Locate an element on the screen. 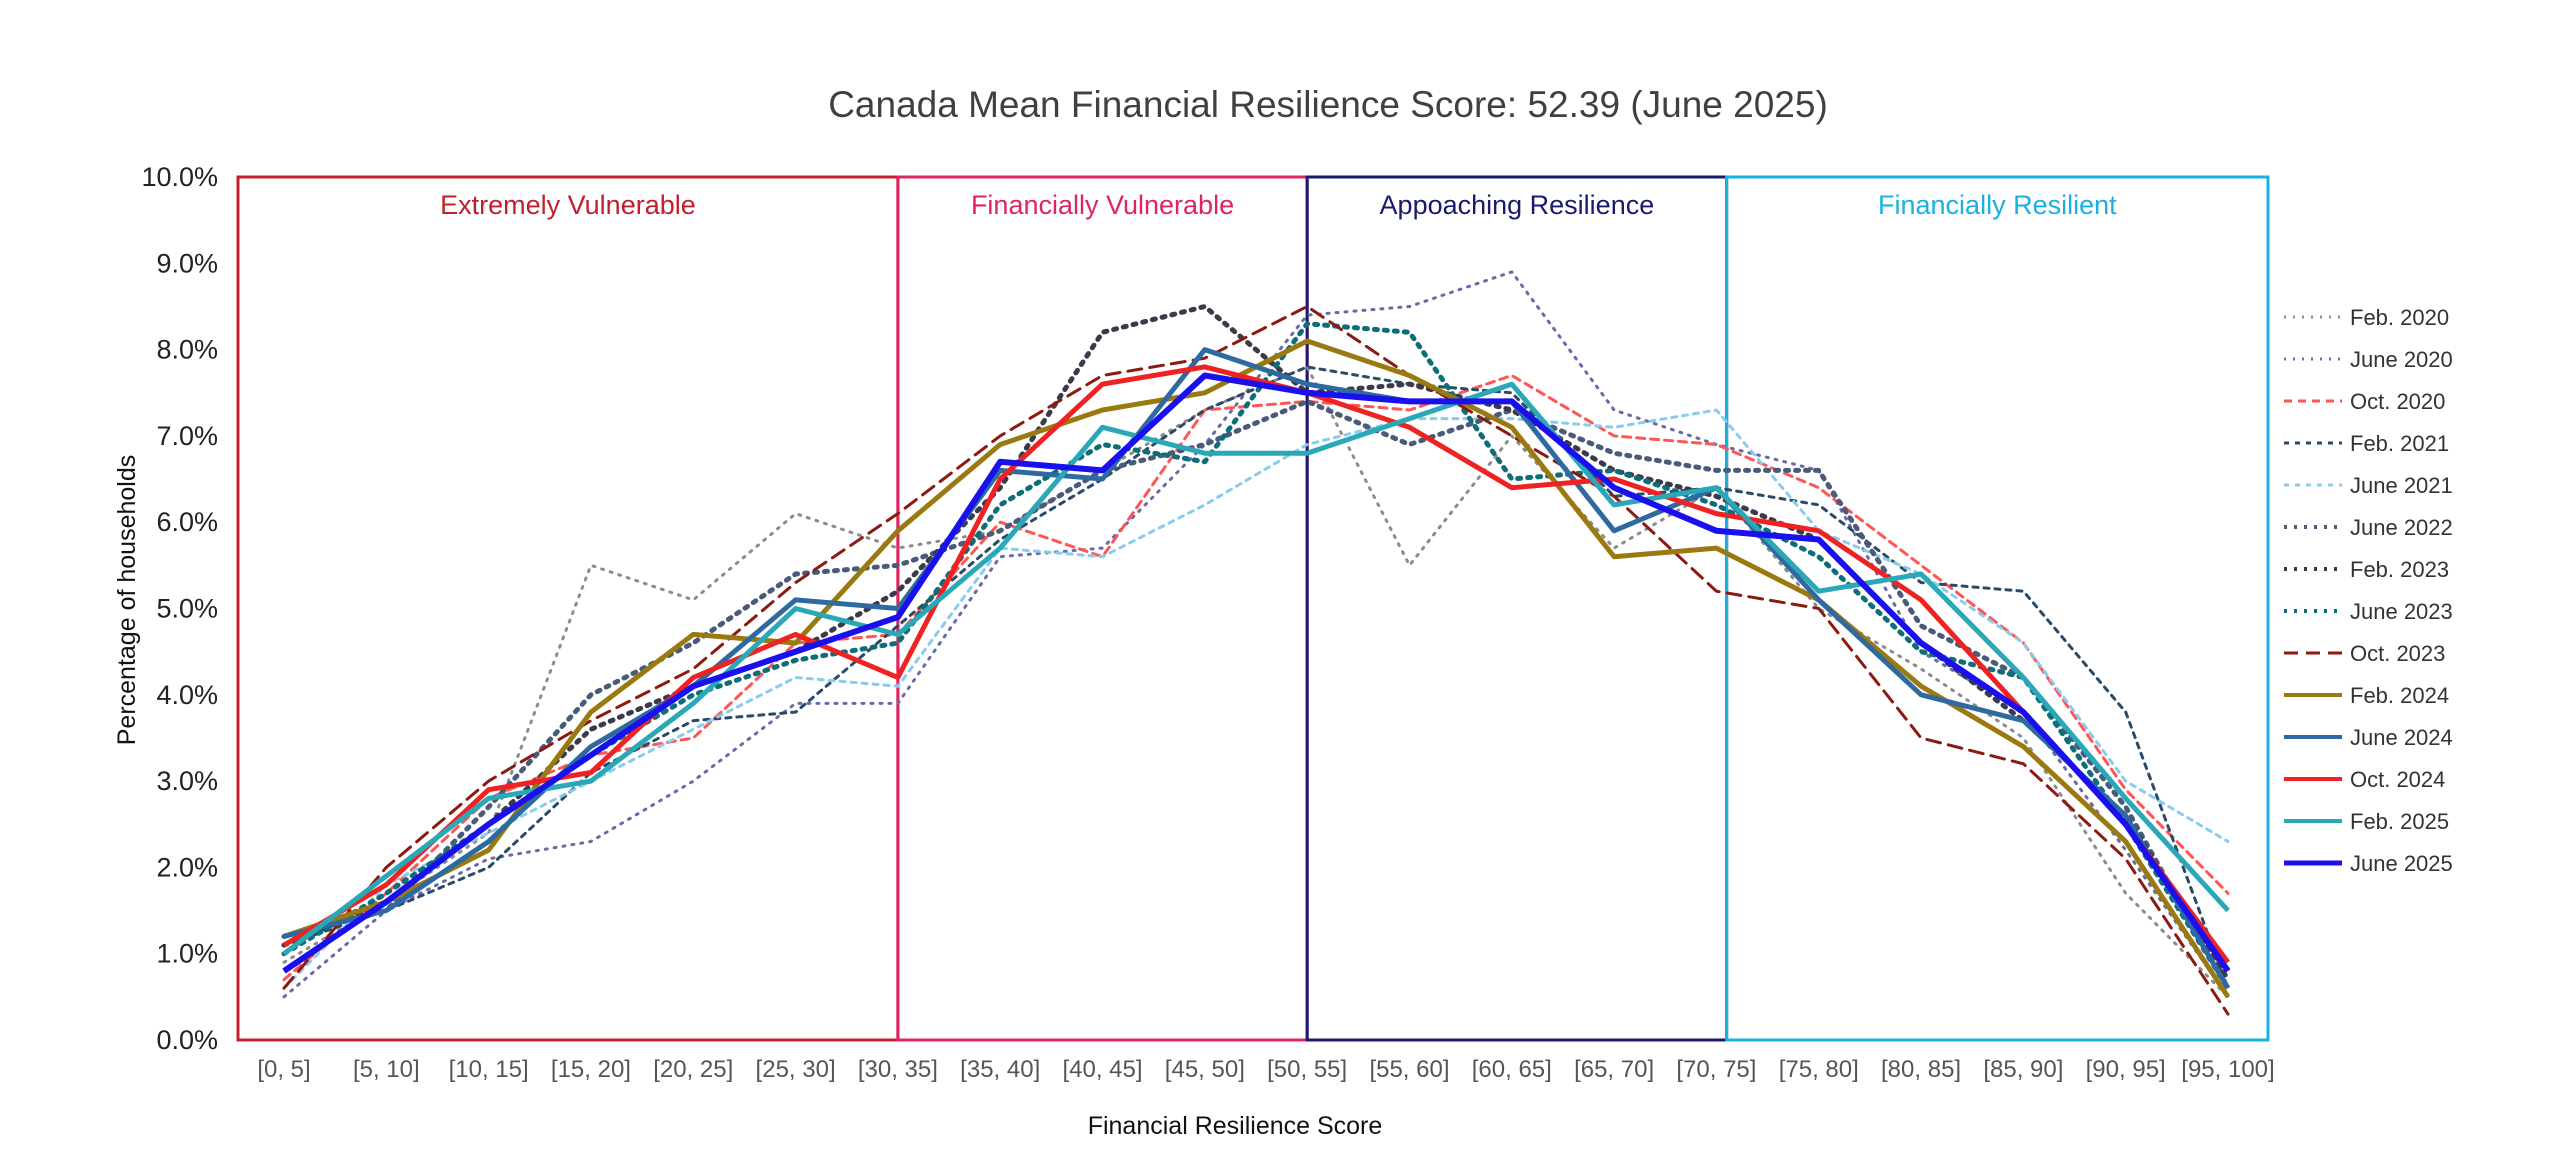 This screenshot has height=1175, width=2560. legend-item: Oct. 2023 is located at coordinates (2364, 653).